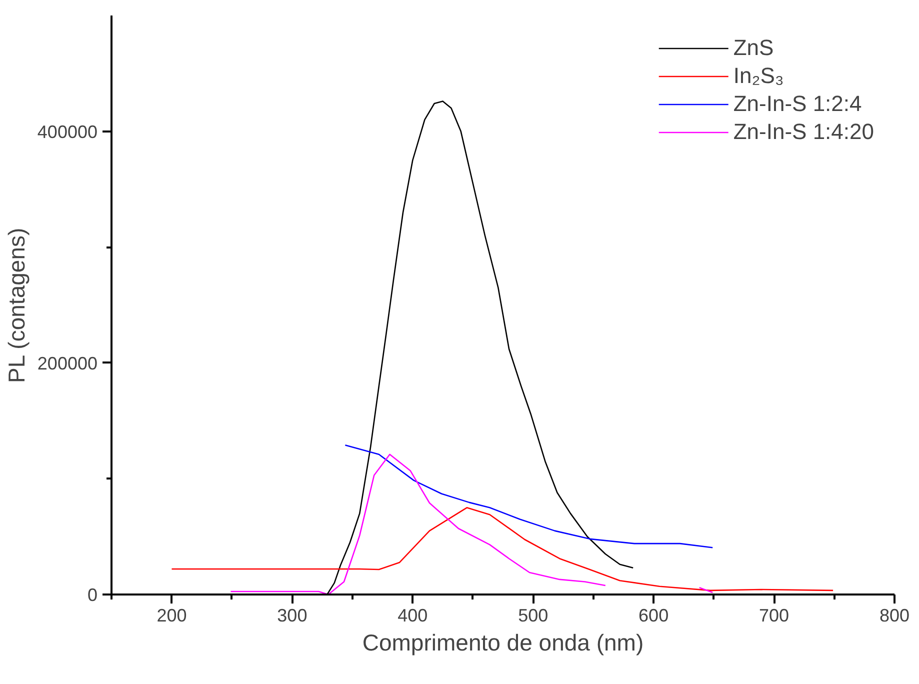 This screenshot has height=684, width=919. Describe the element at coordinates (774, 616) in the screenshot. I see `x-tick-label: 700` at that location.